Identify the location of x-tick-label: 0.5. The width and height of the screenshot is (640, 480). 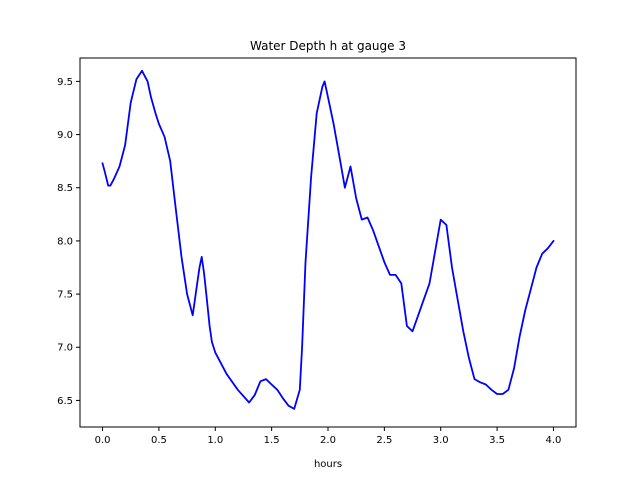
(159, 440).